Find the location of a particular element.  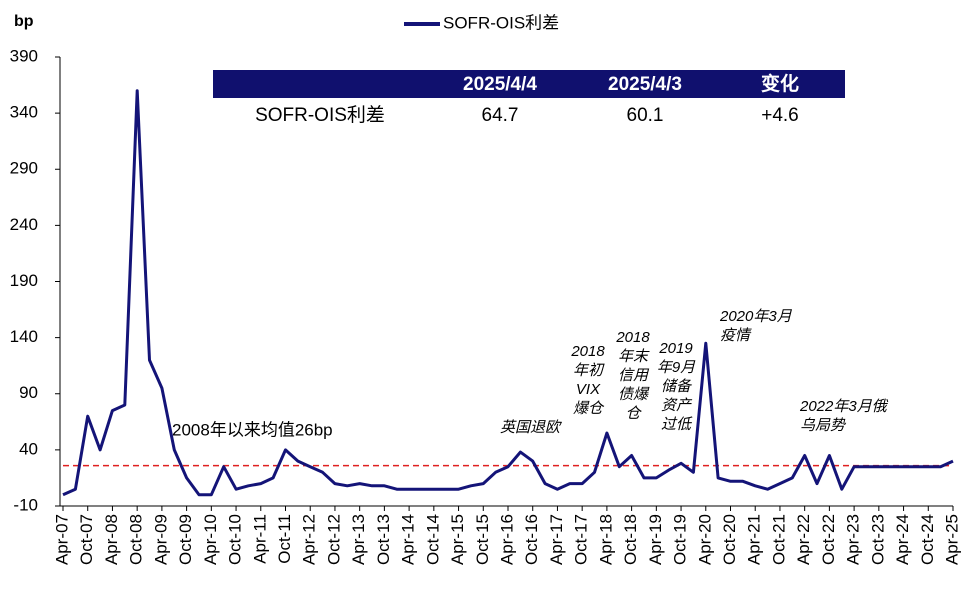

x-tick-label: Oct-07 is located at coordinates (86, 539).